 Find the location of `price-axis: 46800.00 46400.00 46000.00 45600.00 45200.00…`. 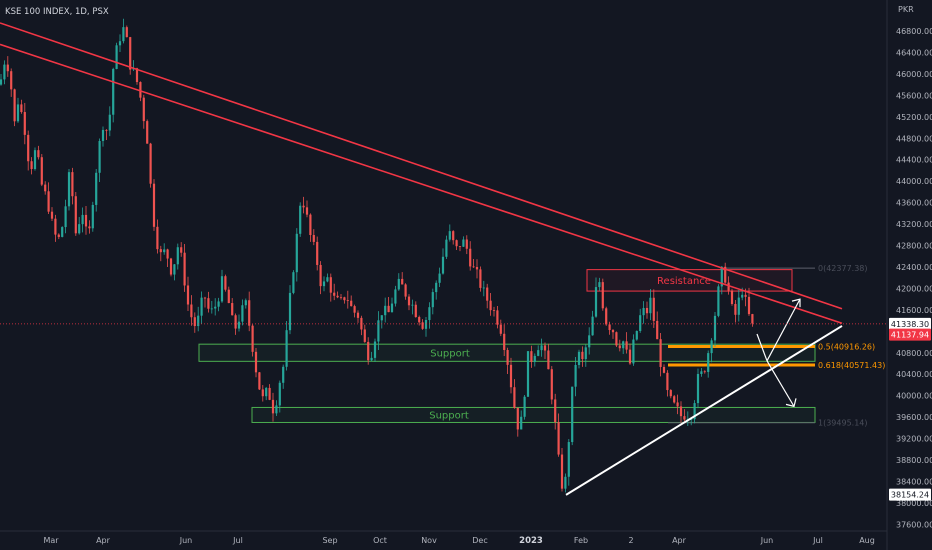

price-axis: 46800.00 46400.00 46000.00 45600.00 45200.00… is located at coordinates (910, 278).